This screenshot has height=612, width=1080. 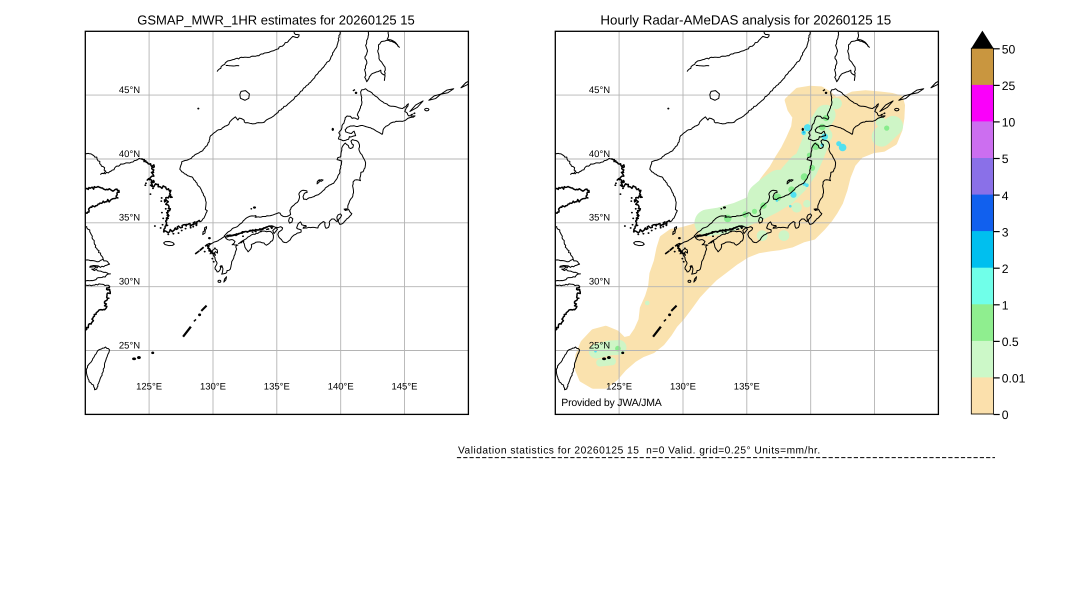 I want to click on svg-text: 4, so click(x=1005, y=196).